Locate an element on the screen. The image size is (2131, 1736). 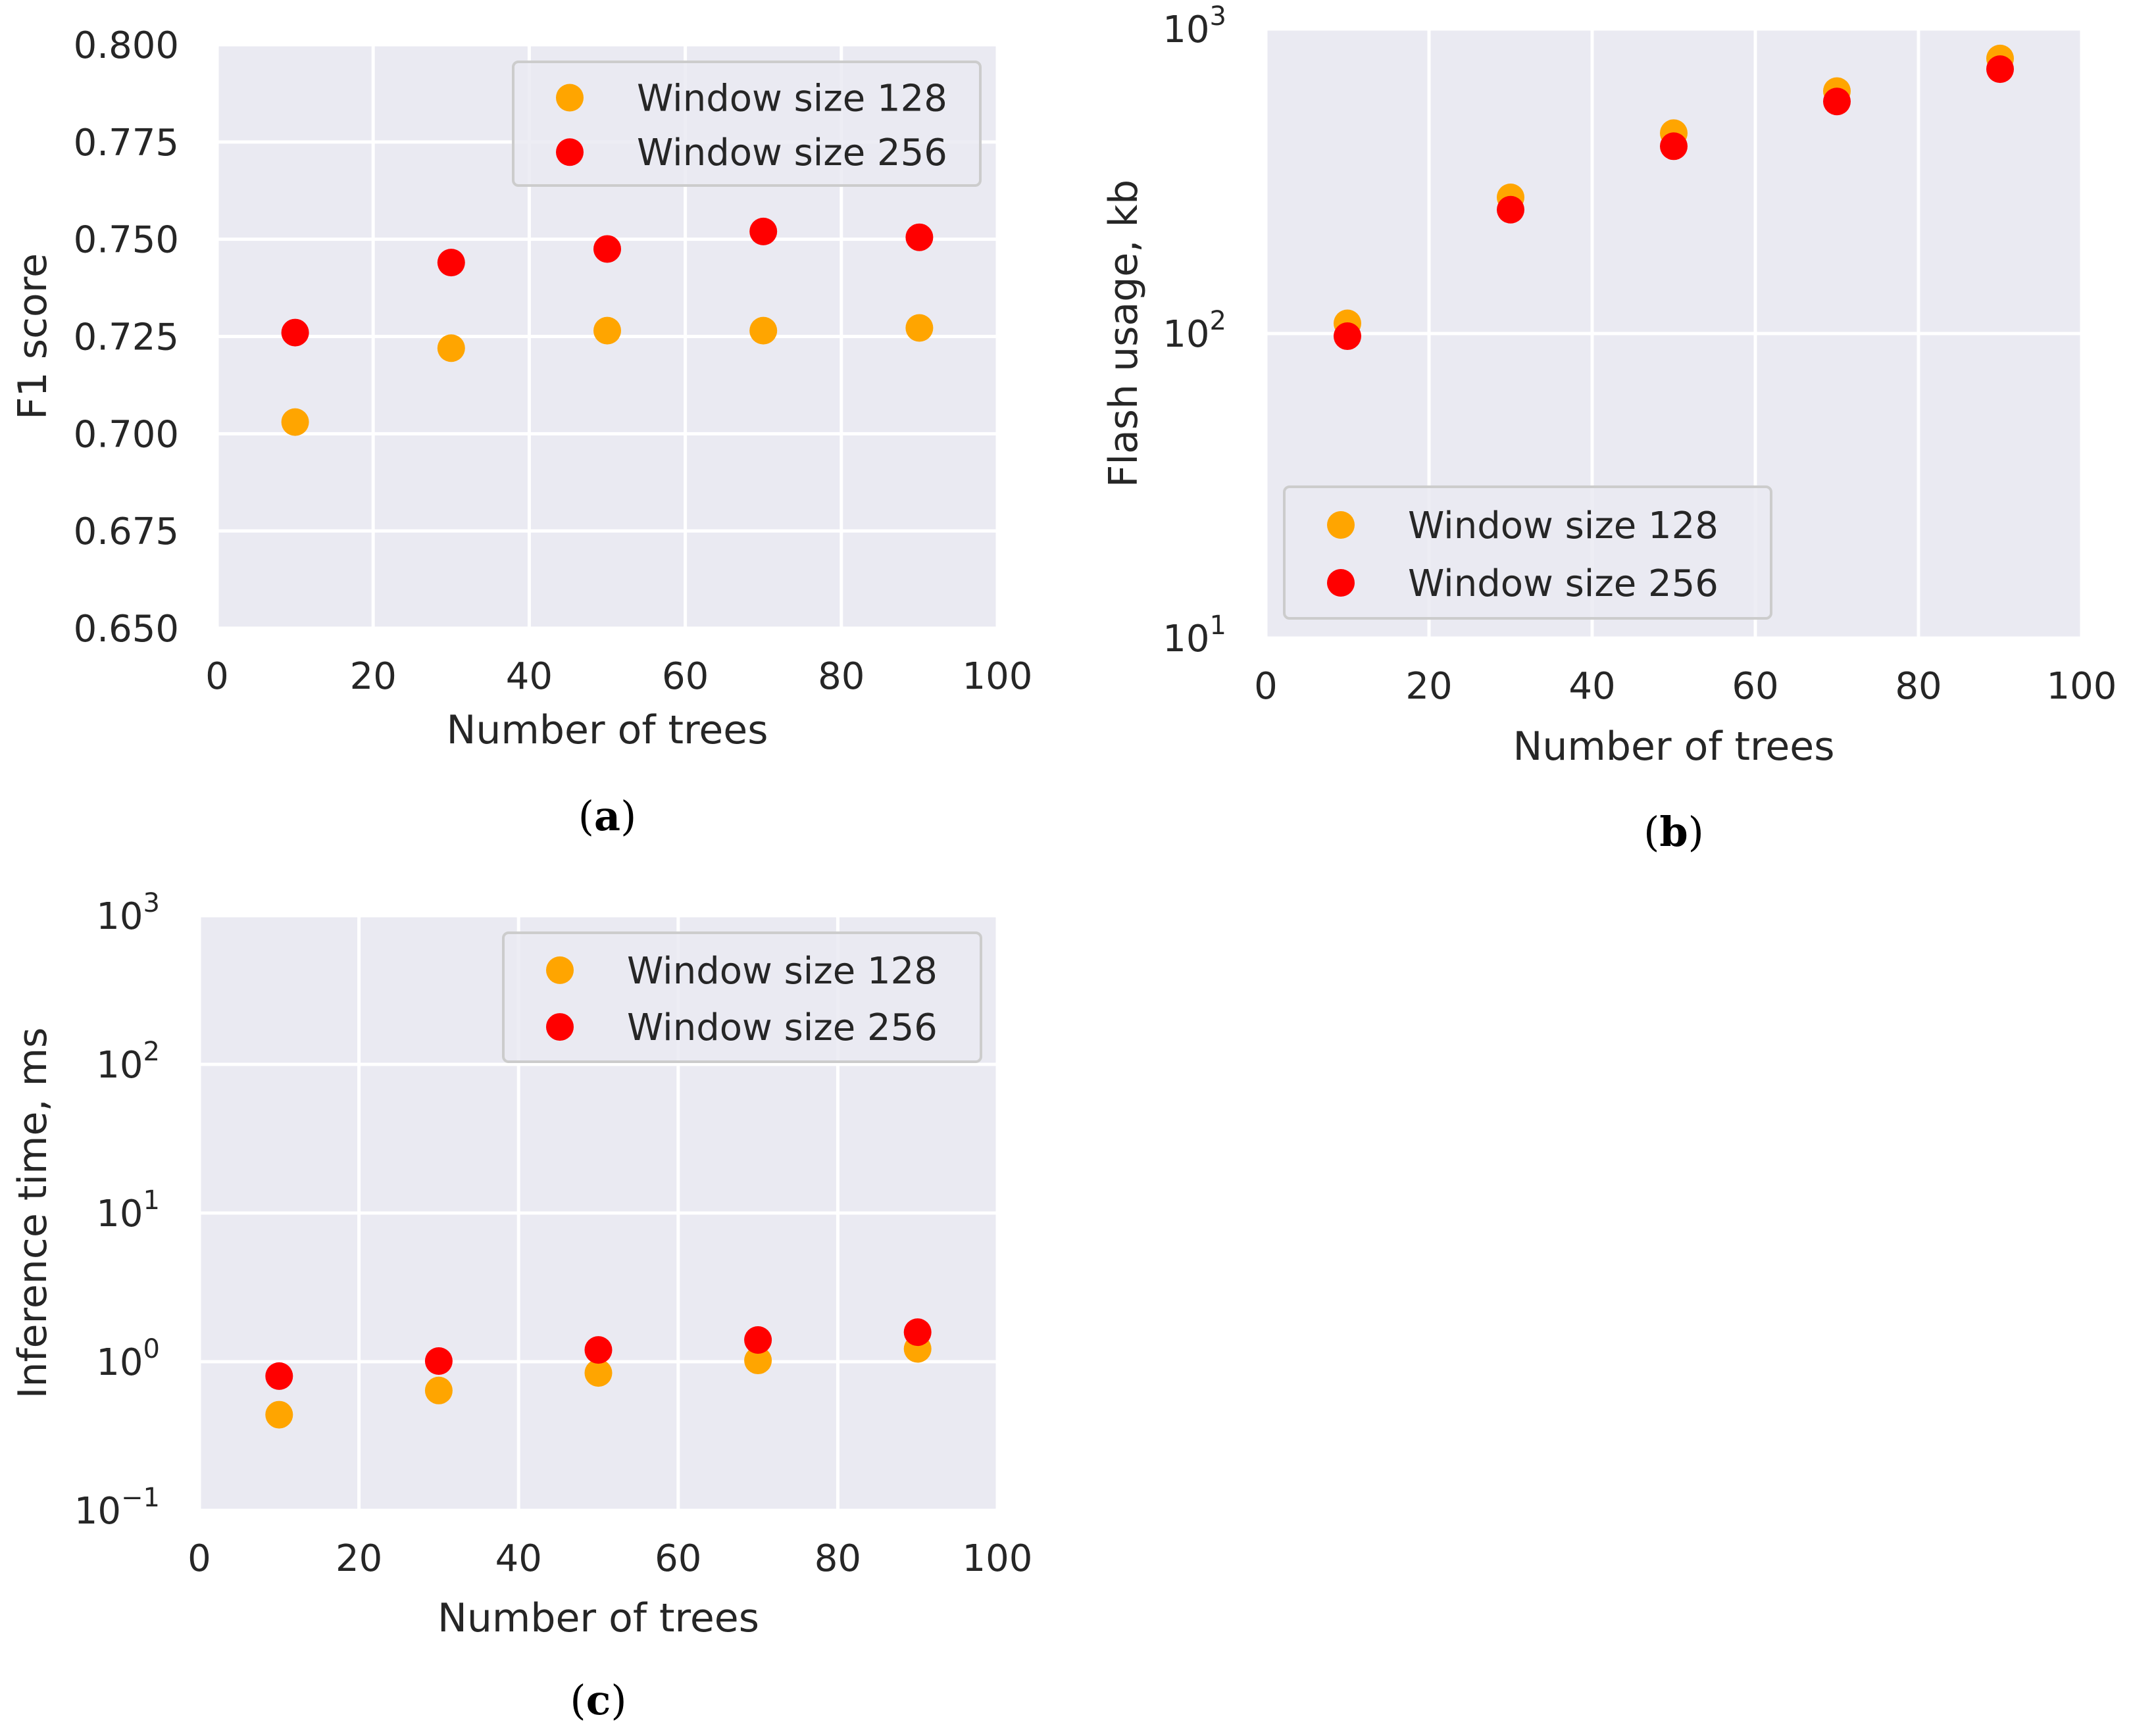
subfigure-caption: (c) is located at coordinates (598, 1700).